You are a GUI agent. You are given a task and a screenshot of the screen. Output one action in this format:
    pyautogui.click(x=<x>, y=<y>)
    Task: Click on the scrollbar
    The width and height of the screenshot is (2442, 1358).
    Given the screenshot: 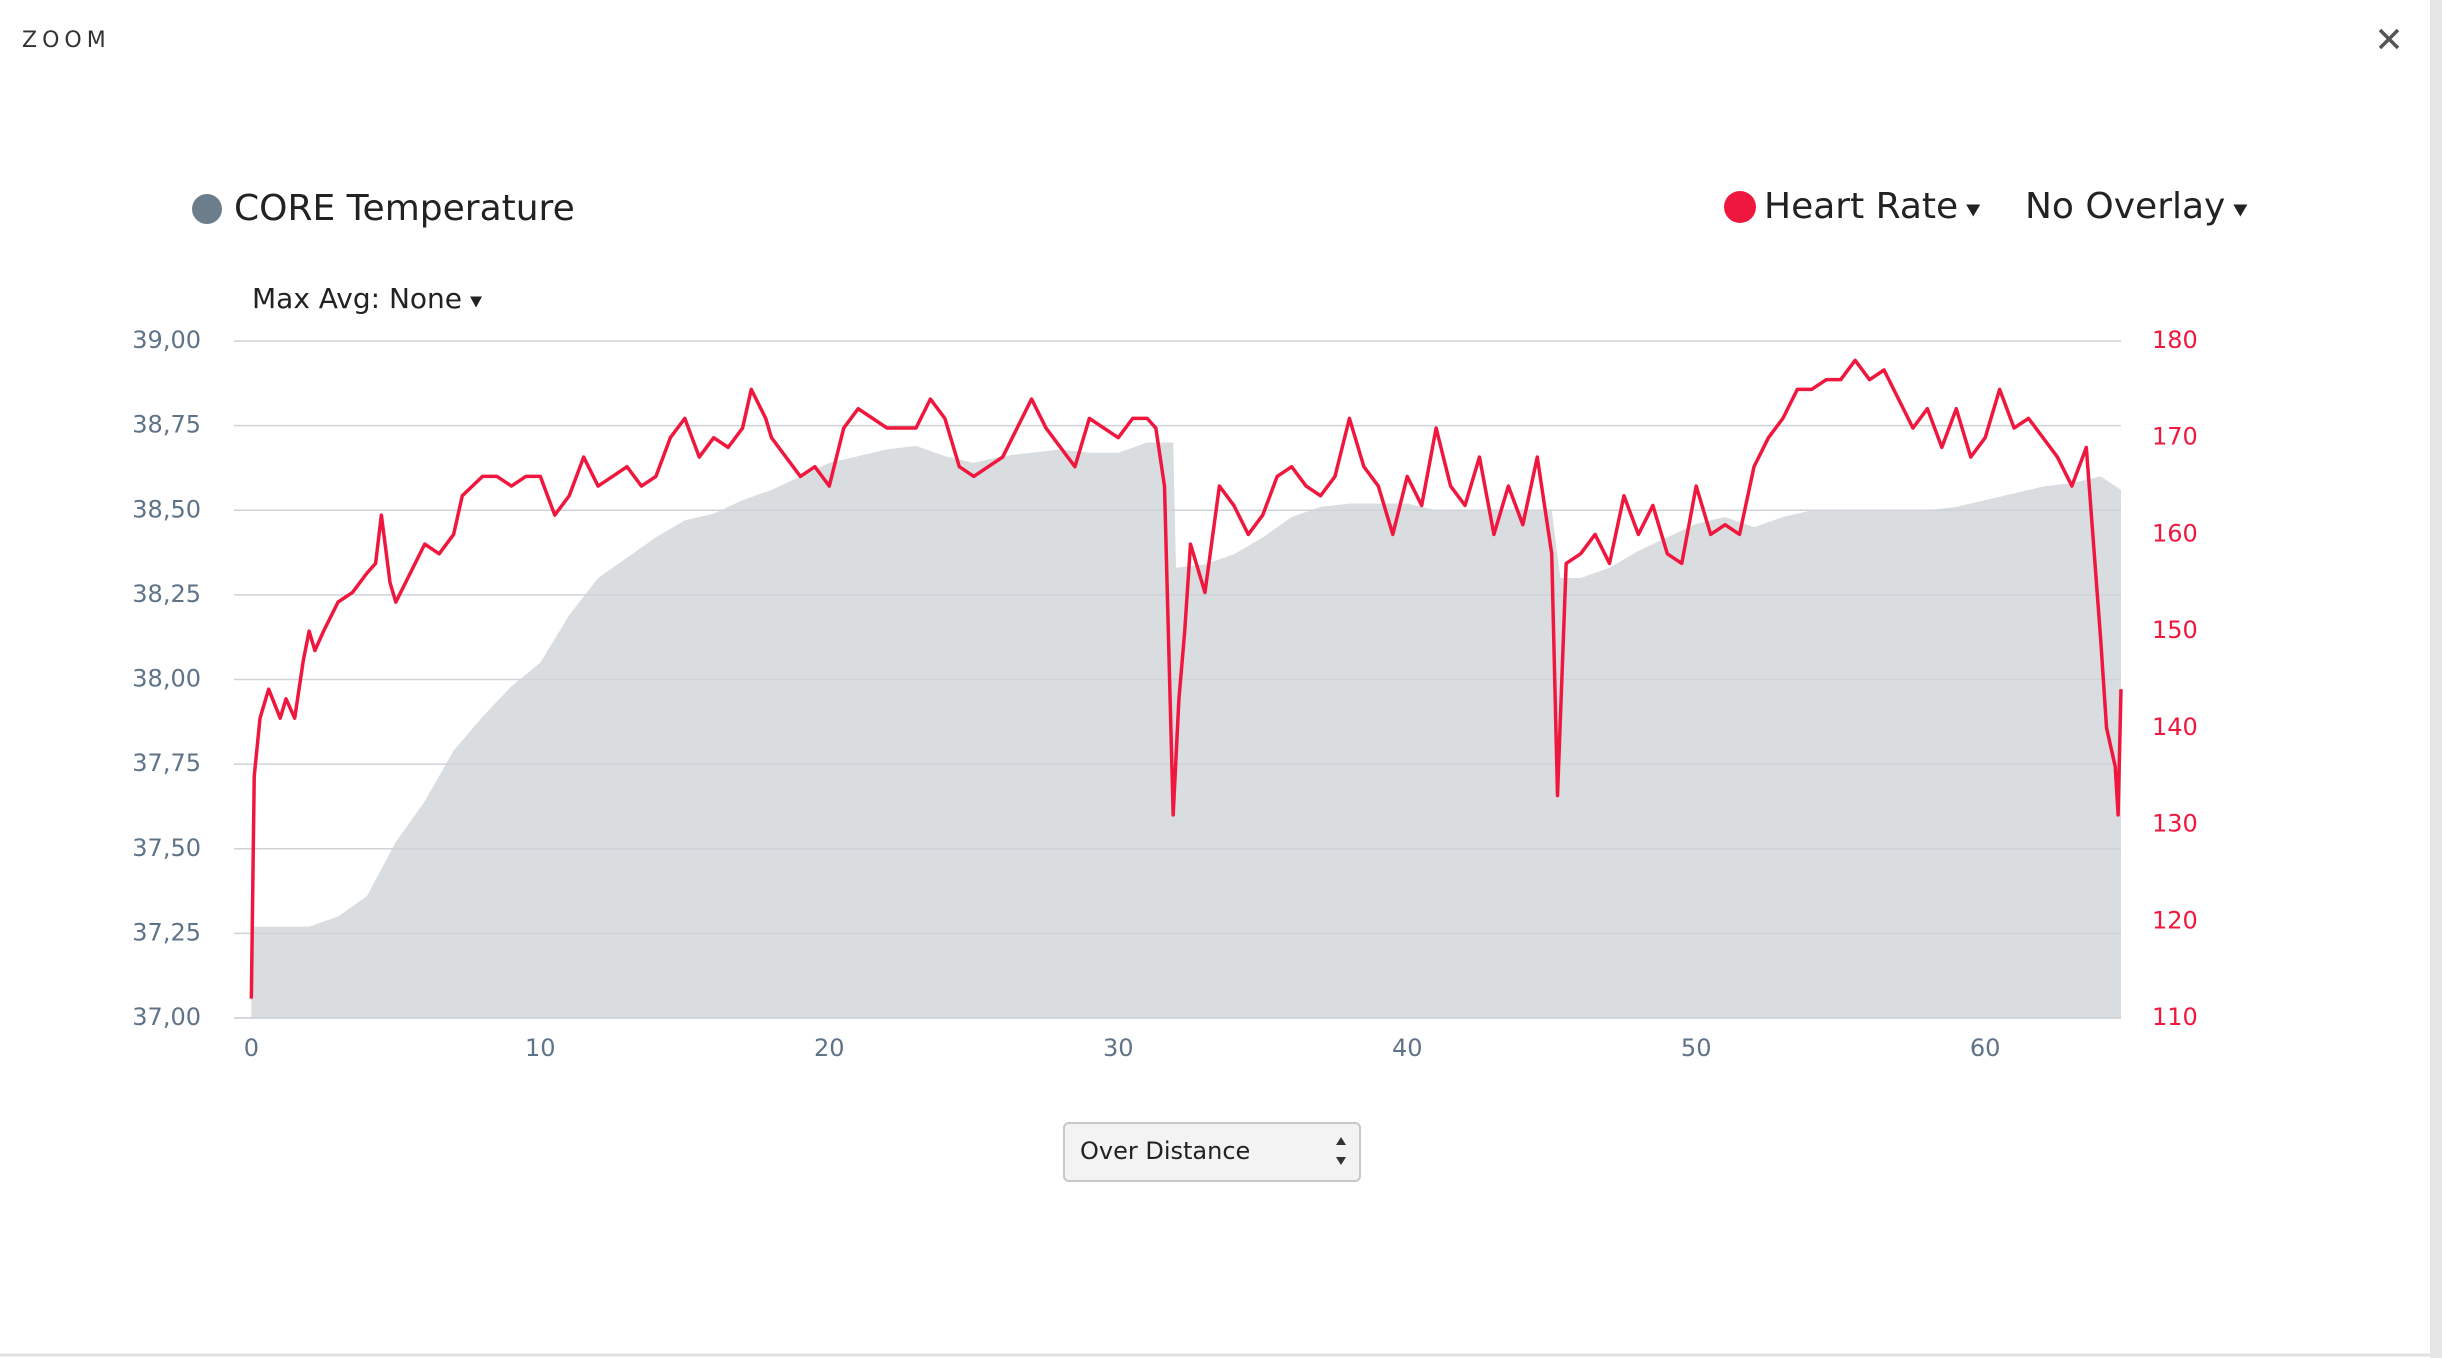 What is the action you would take?
    pyautogui.click(x=2436, y=679)
    